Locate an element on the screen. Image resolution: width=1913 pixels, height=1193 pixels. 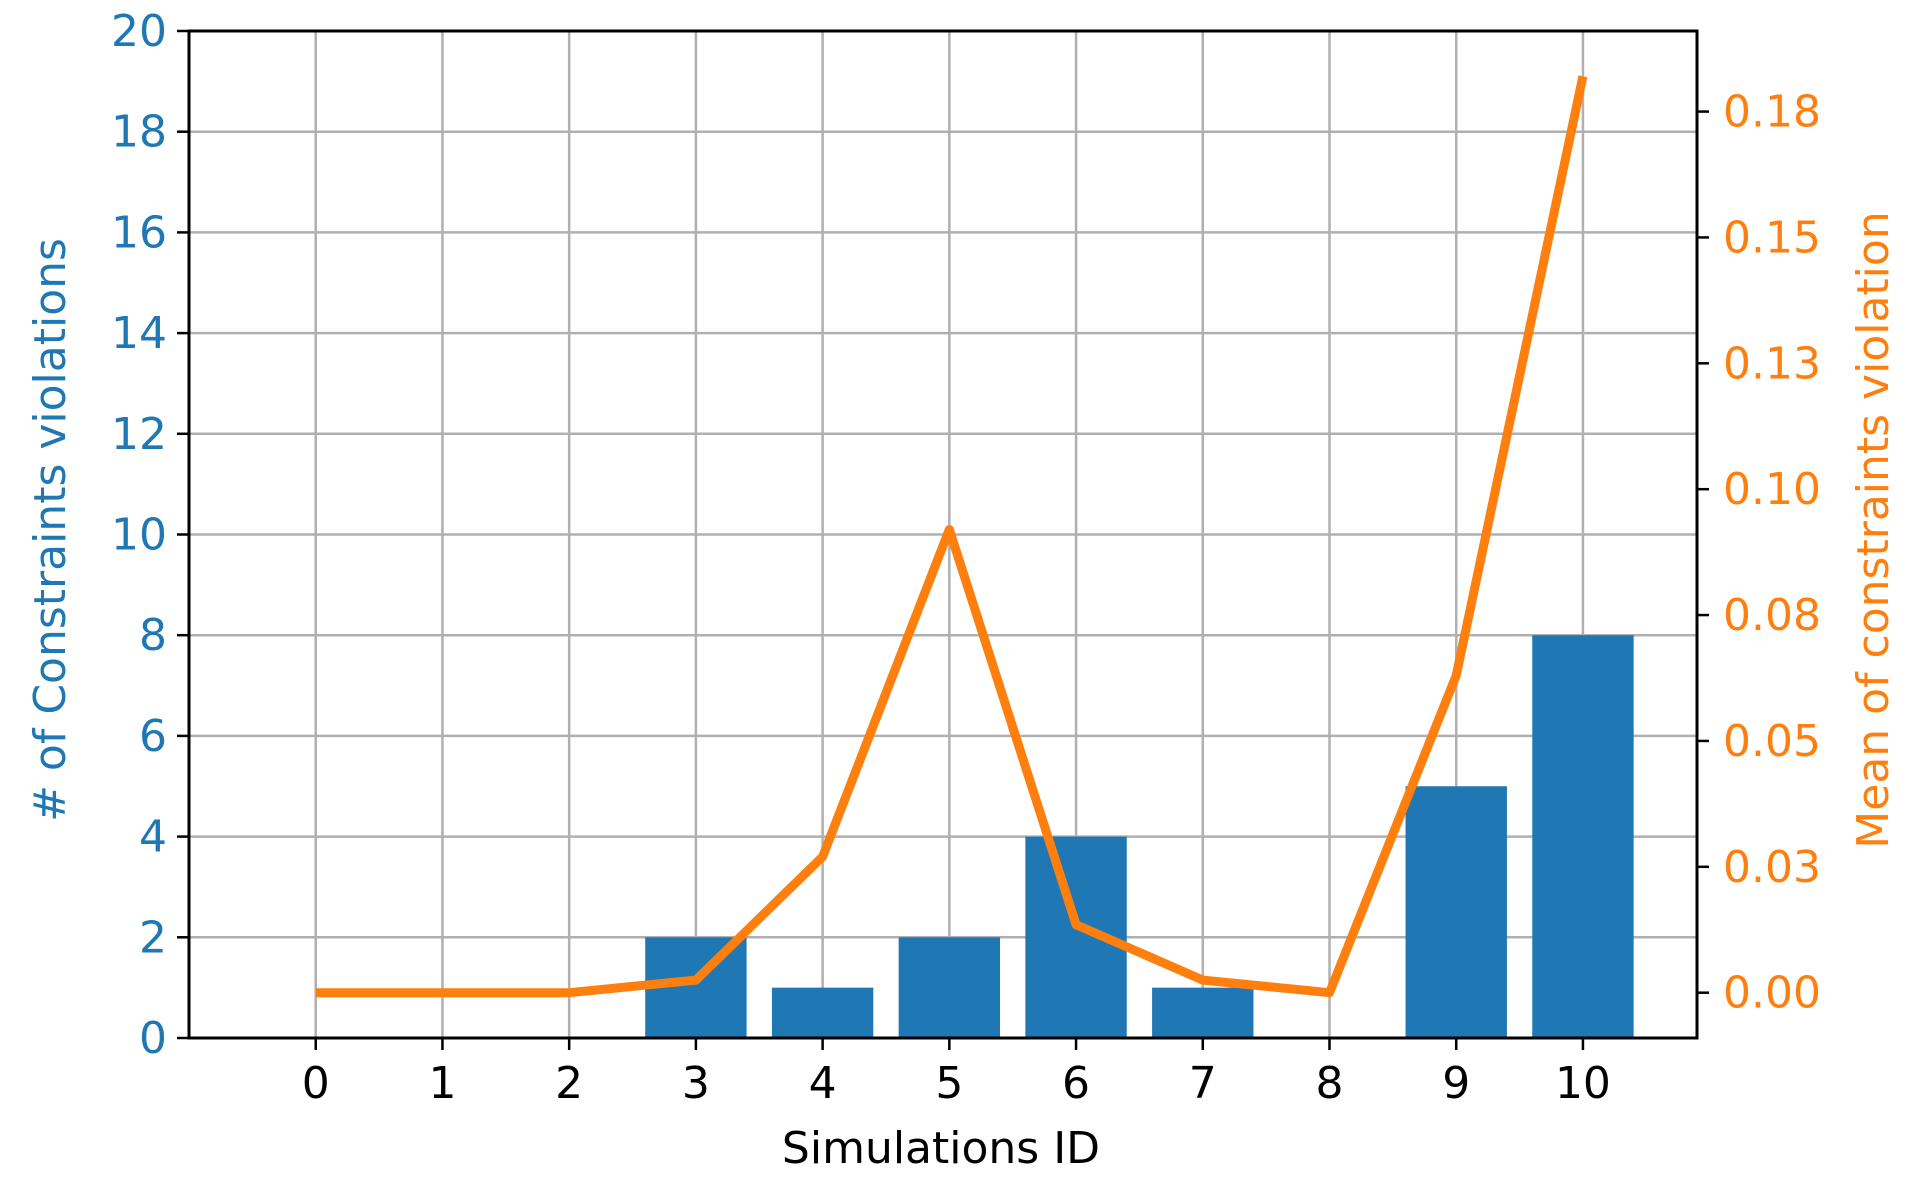
x-tick-label: 3 is located at coordinates (696, 1083).